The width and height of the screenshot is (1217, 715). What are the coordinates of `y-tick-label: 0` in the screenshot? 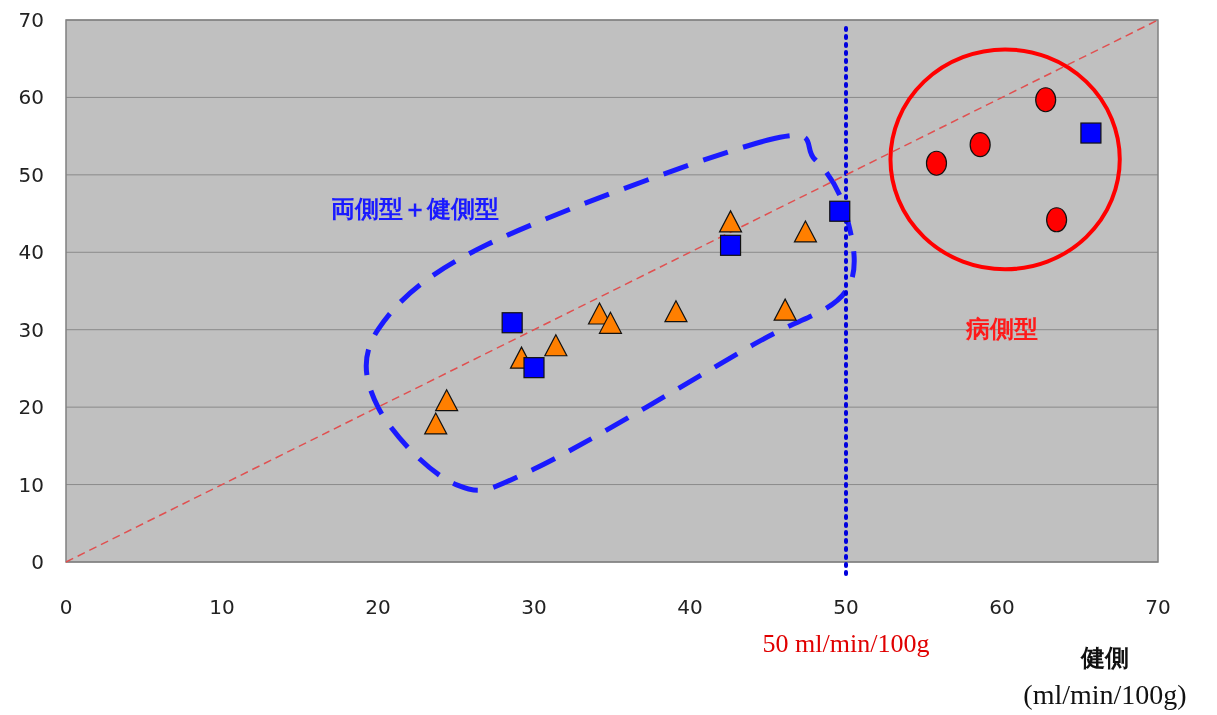 It's located at (37, 562).